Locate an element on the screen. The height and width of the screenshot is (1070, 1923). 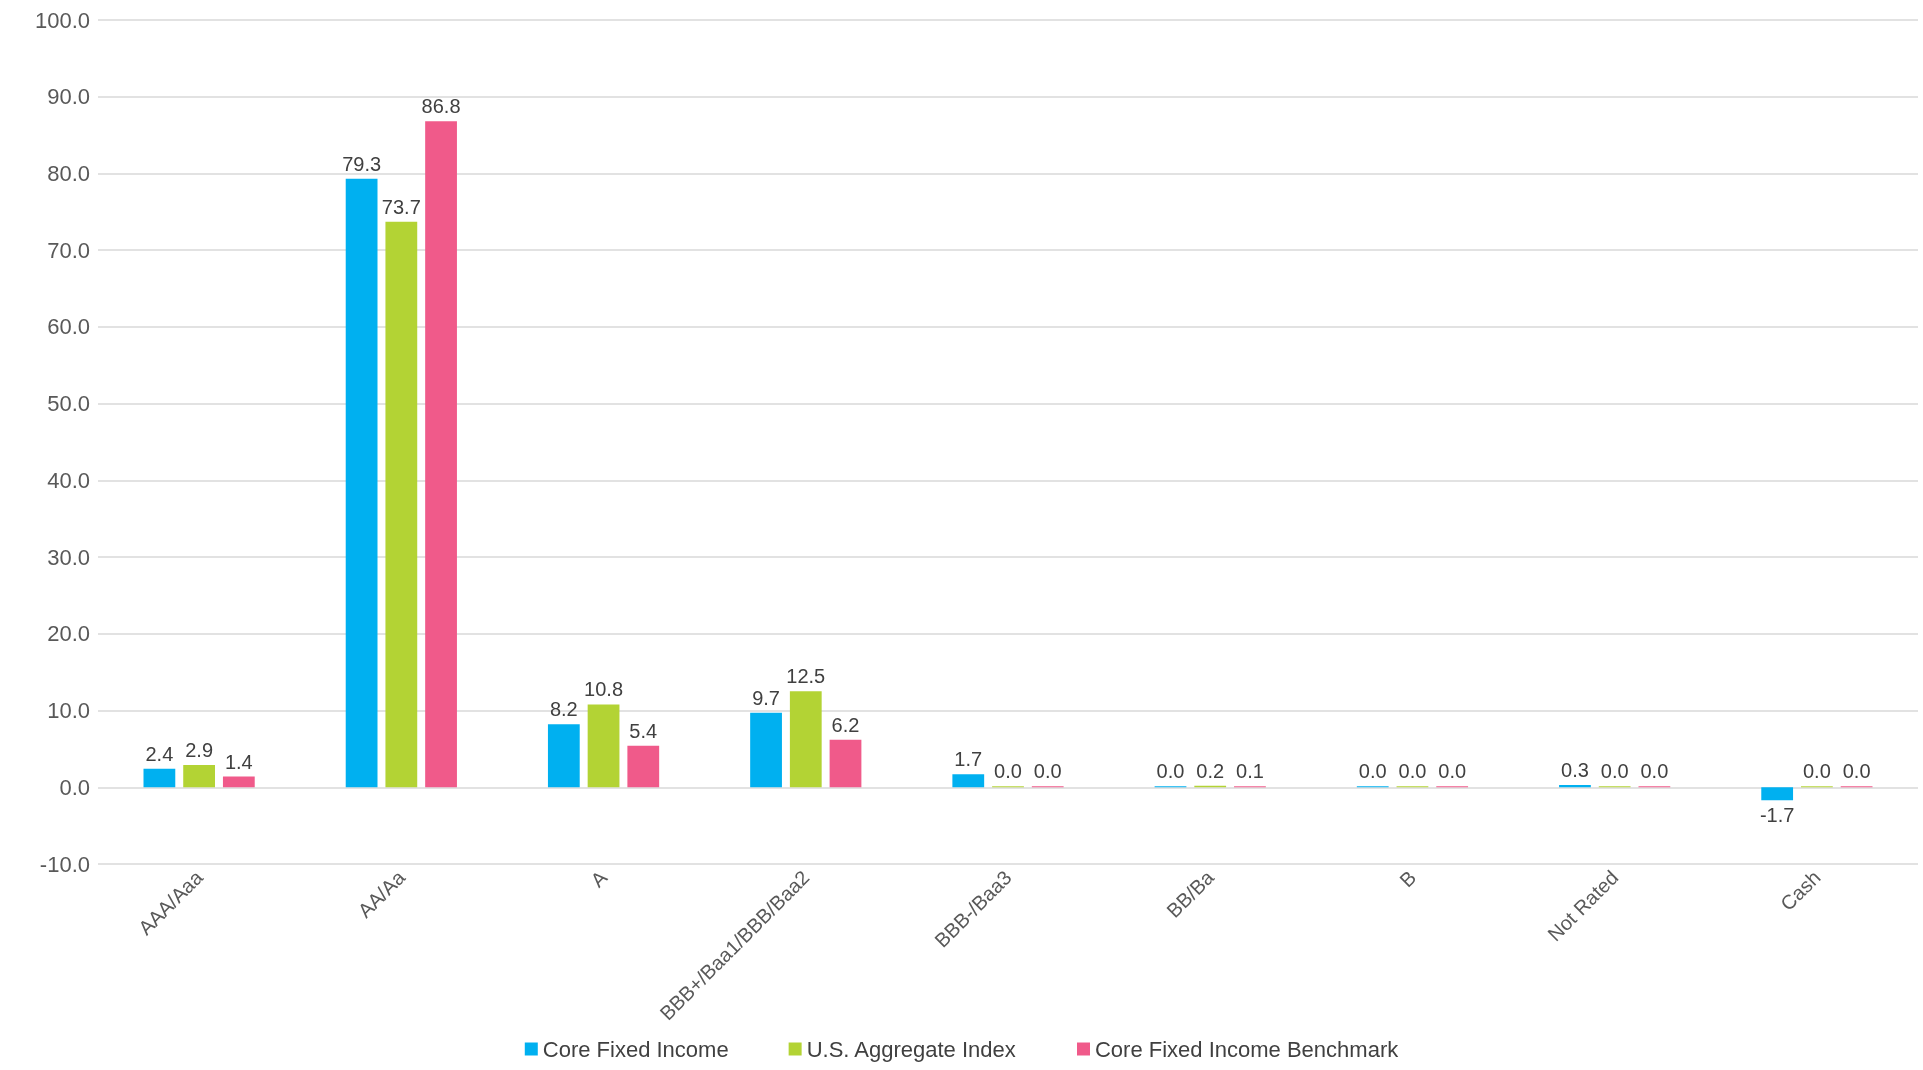
data-label: 9.7 is located at coordinates (766, 697).